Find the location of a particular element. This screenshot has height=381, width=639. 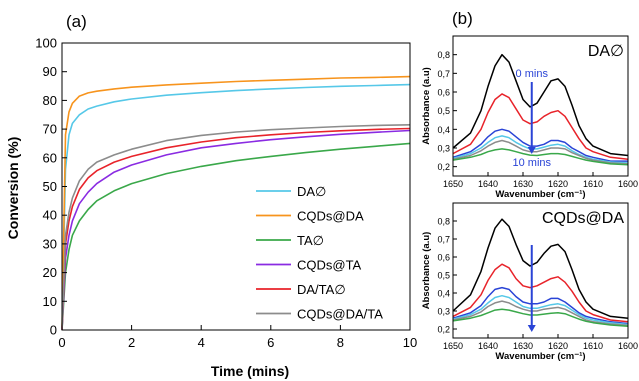

y-tick-label: 30 is located at coordinates (50, 243).